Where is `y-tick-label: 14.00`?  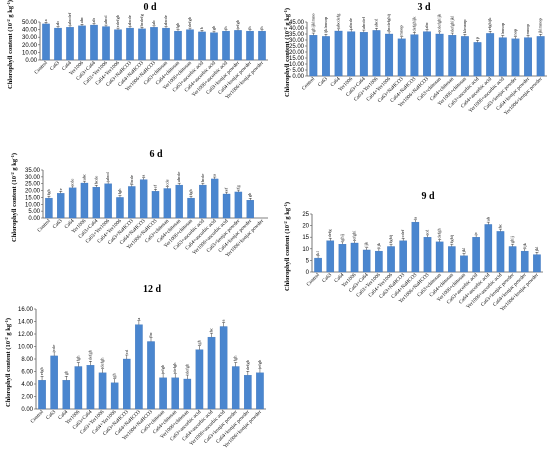
y-tick-label: 14.00 is located at coordinates (26, 323).